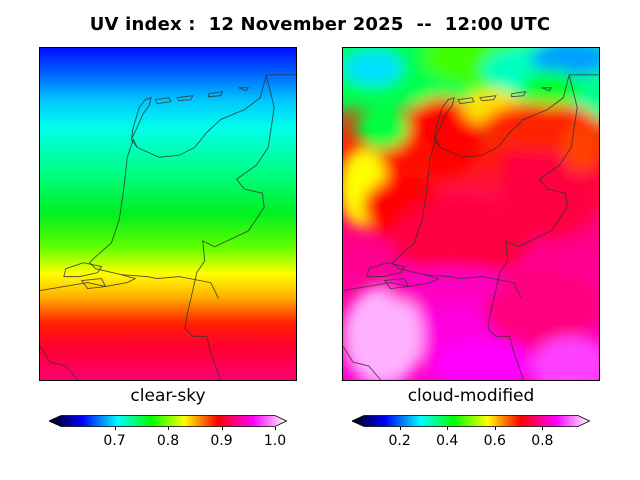 The height and width of the screenshot is (480, 640). What do you see at coordinates (168, 396) in the screenshot?
I see `panel-label-clear-sky: clear-sky` at bounding box center [168, 396].